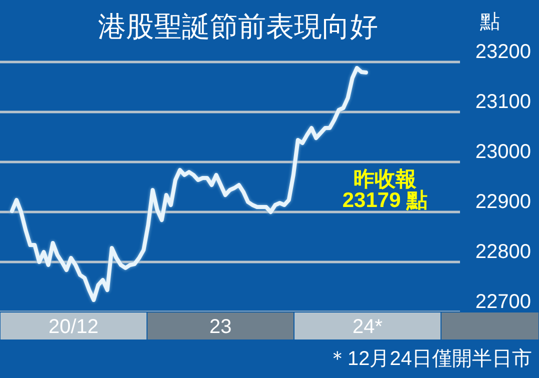 The width and height of the screenshot is (539, 378). Describe the element at coordinates (238, 26) in the screenshot. I see `chart-title: 港股聖誕節前表現向好` at that location.